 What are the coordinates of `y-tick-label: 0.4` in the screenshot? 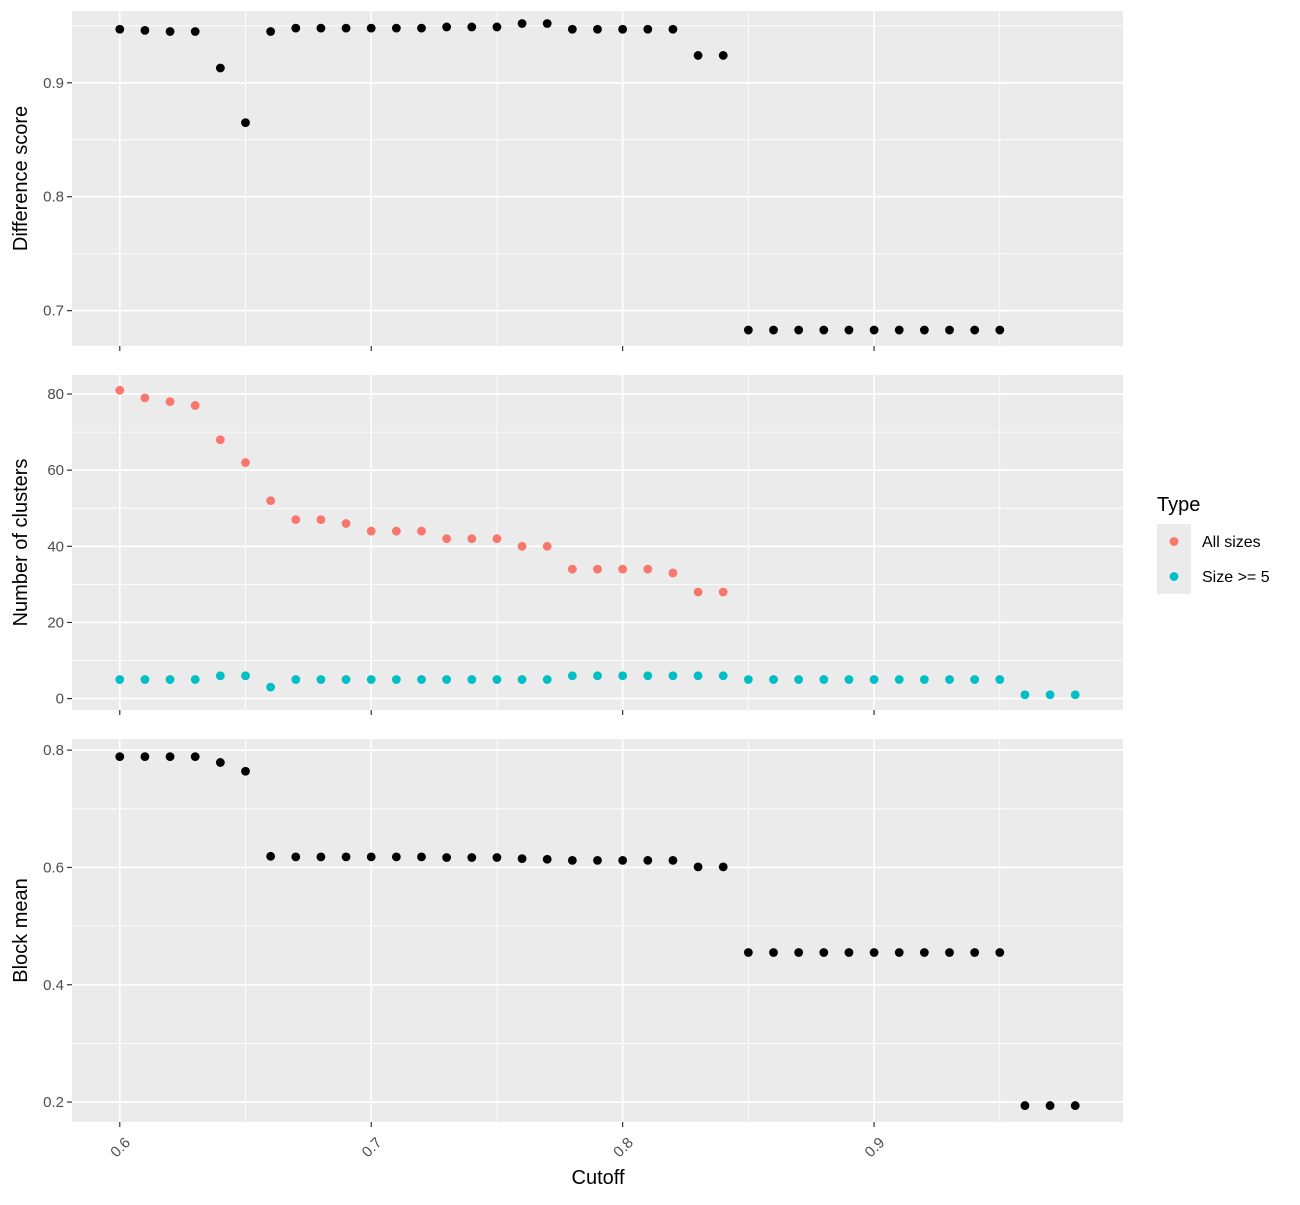 It's located at (53, 985).